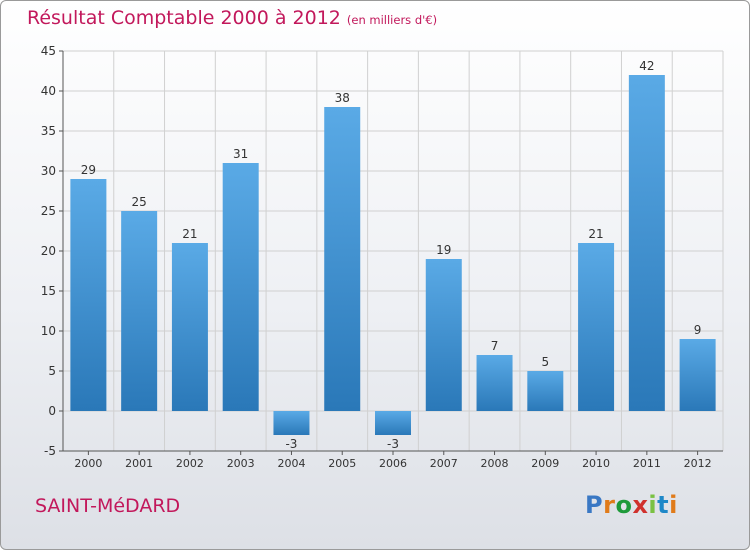  I want to click on logo-letter: P, so click(594, 505).